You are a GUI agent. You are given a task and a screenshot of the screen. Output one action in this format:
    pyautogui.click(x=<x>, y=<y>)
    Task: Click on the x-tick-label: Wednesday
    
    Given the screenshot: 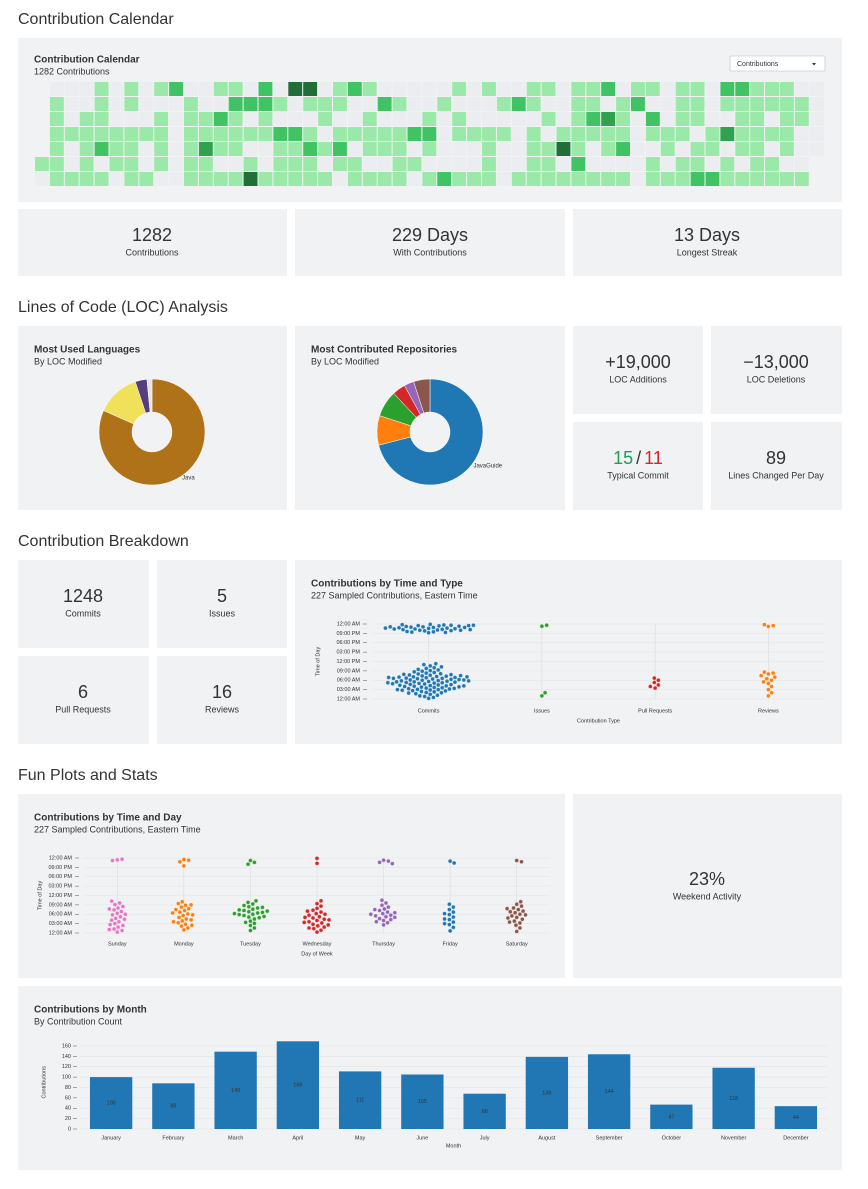 What is the action you would take?
    pyautogui.click(x=317, y=944)
    